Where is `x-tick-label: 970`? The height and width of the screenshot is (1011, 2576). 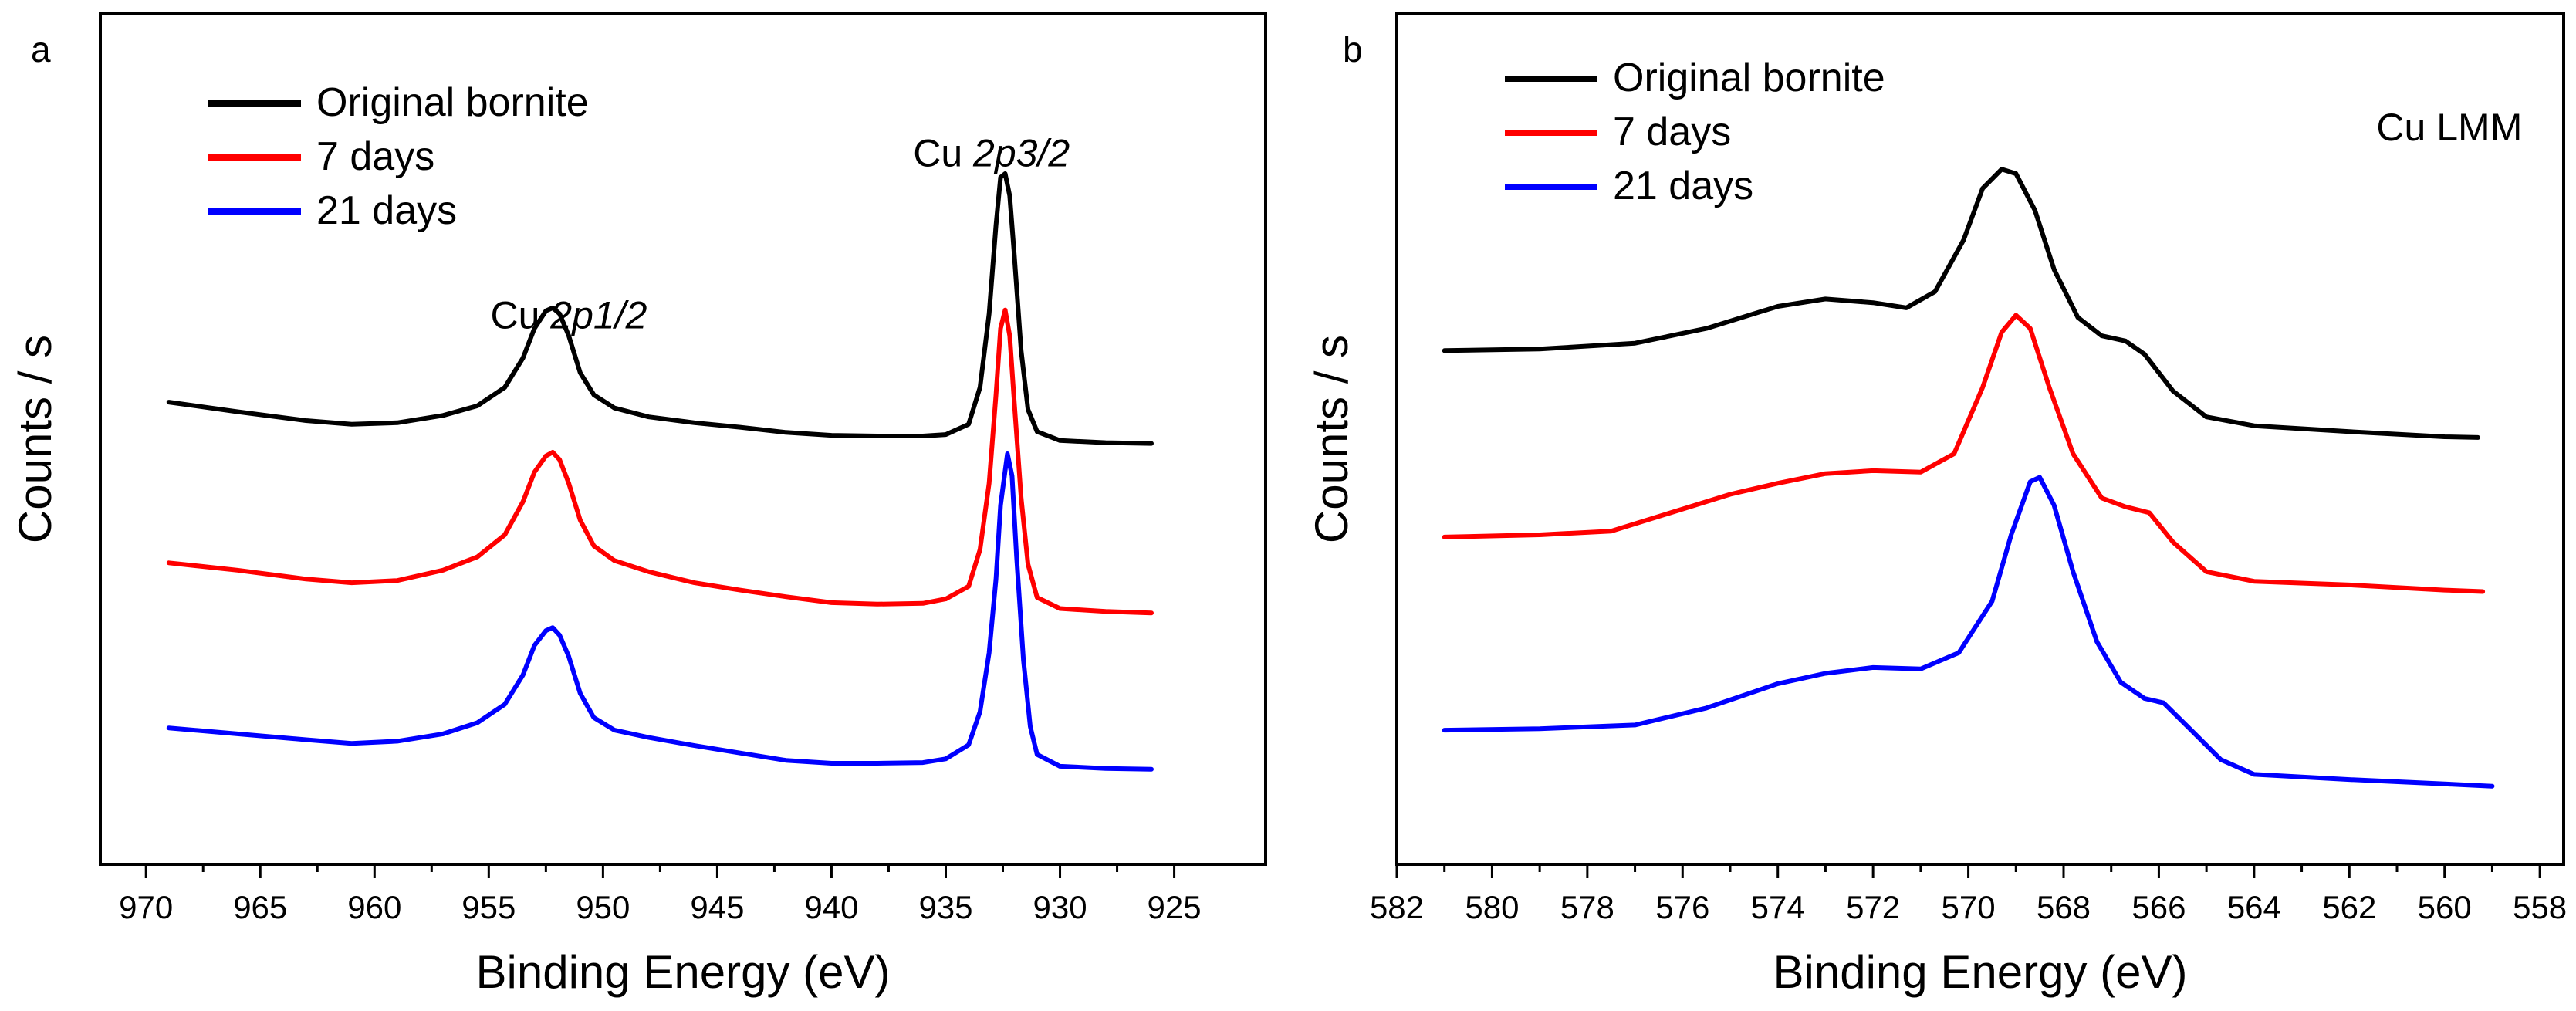 x-tick-label: 970 is located at coordinates (146, 907).